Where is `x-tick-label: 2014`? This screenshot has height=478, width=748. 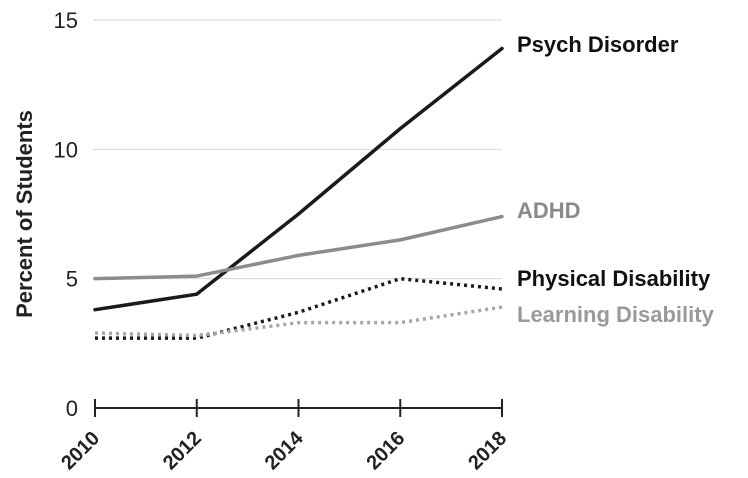
x-tick-label: 2014 is located at coordinates (285, 451).